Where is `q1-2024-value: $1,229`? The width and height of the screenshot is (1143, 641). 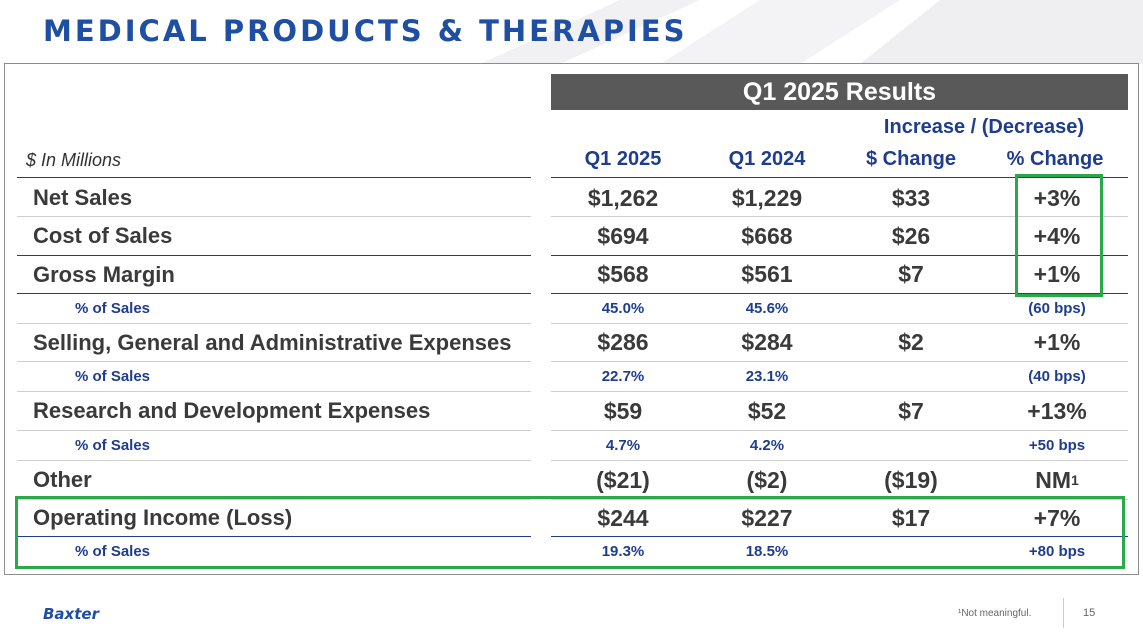
q1-2024-value: $1,229 is located at coordinates (767, 197).